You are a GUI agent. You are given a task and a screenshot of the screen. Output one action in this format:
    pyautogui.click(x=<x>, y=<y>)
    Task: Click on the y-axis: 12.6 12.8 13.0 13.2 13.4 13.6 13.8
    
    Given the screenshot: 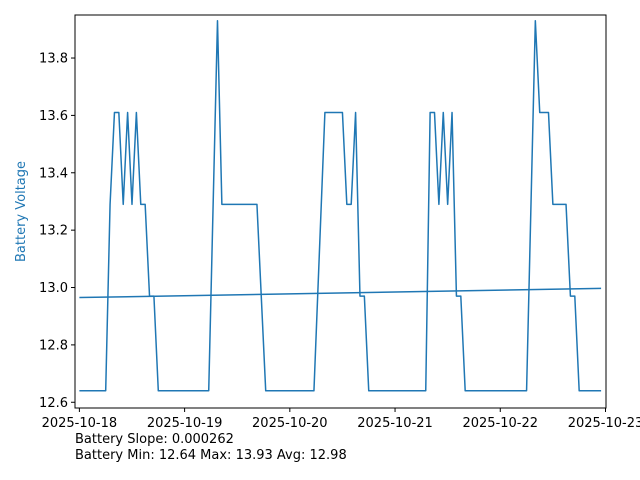 What is the action you would take?
    pyautogui.click(x=57, y=231)
    